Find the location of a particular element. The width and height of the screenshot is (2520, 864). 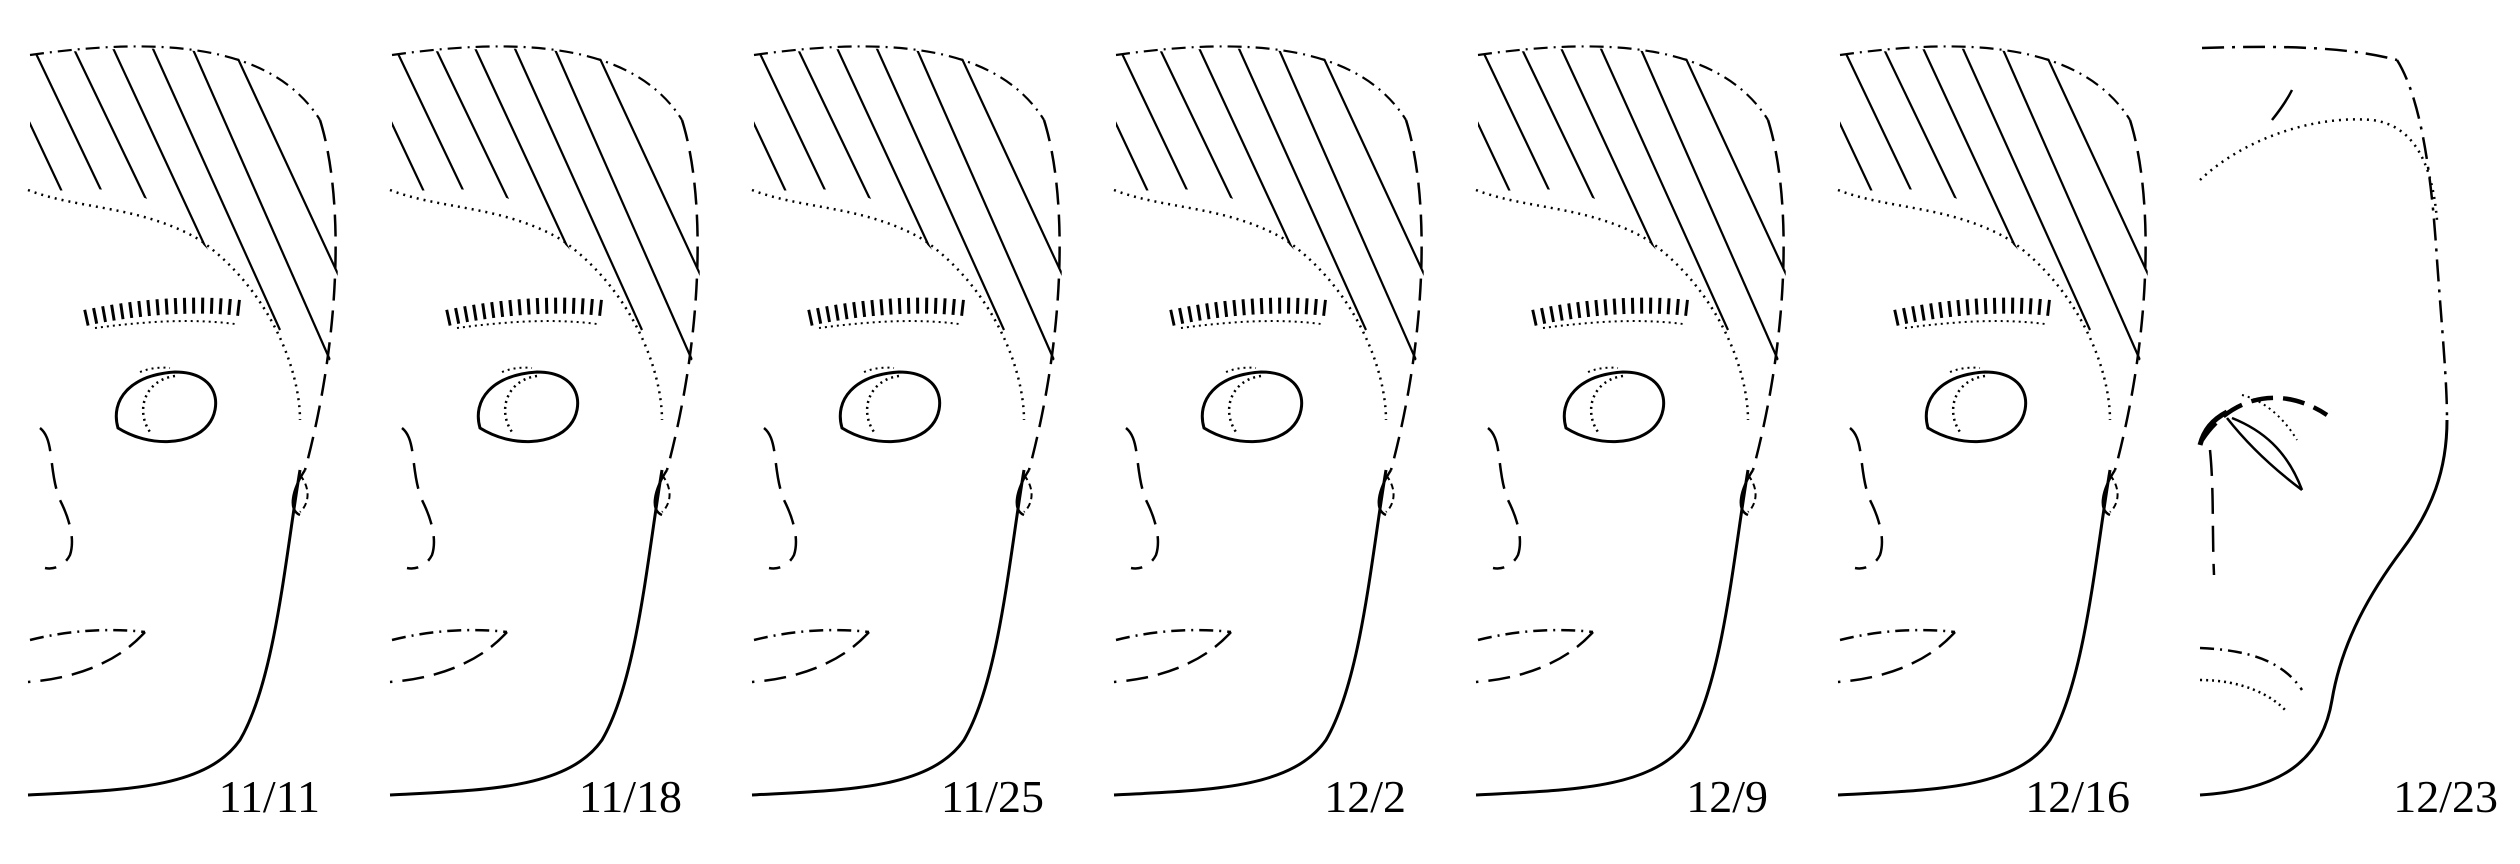

panel-7: 12/23 is located at coordinates (2349, 434).